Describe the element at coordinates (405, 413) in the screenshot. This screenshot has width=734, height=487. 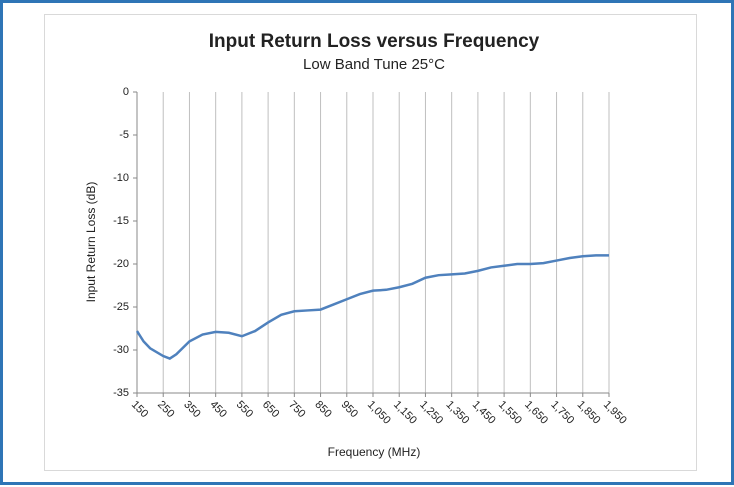
I see `x-tick-label: 1,150` at that location.